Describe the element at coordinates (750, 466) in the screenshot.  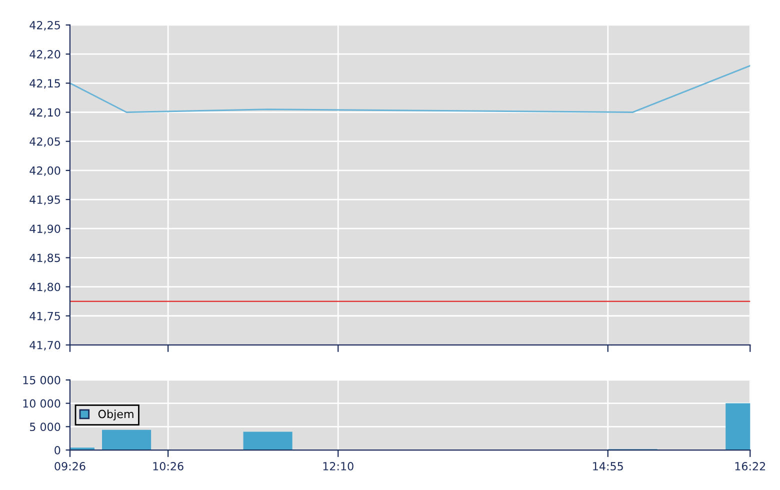
I see `x-tick-label: 16:22` at that location.